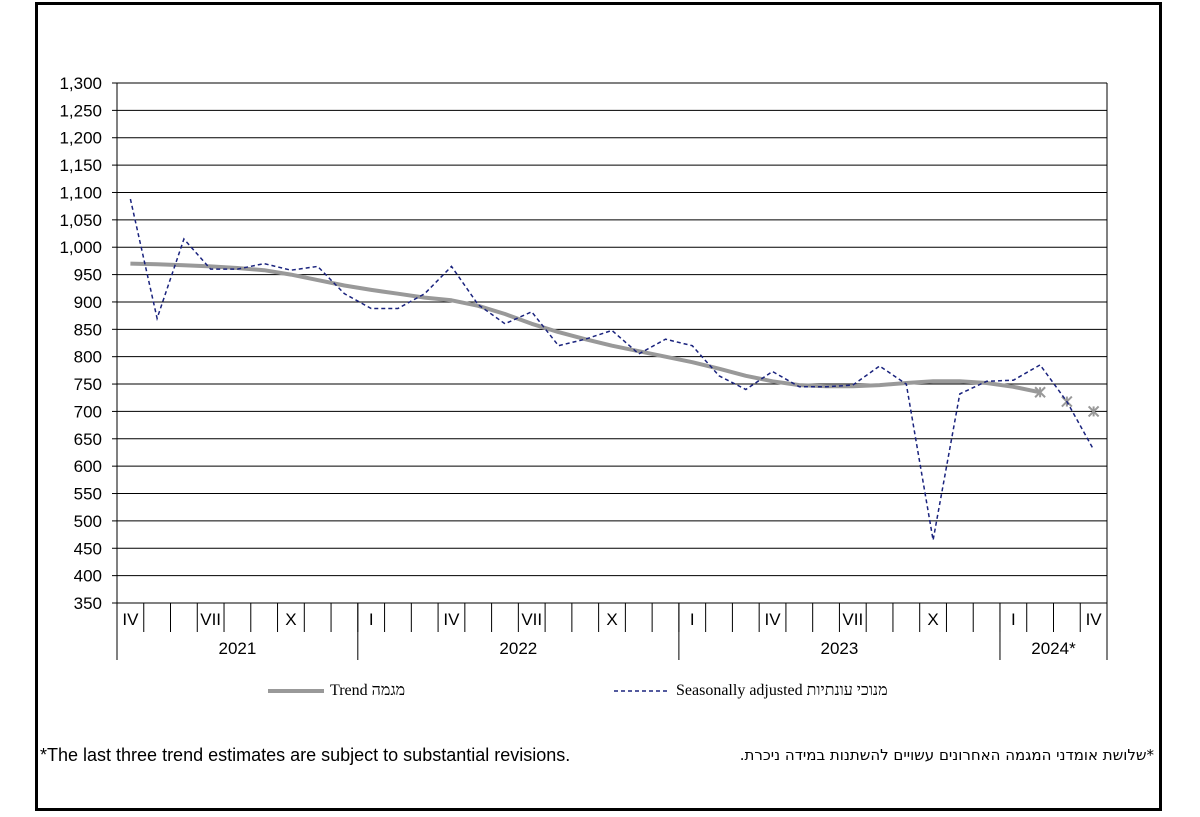 This screenshot has width=1200, height=817. I want to click on x-year-label: 2021, so click(237, 648).